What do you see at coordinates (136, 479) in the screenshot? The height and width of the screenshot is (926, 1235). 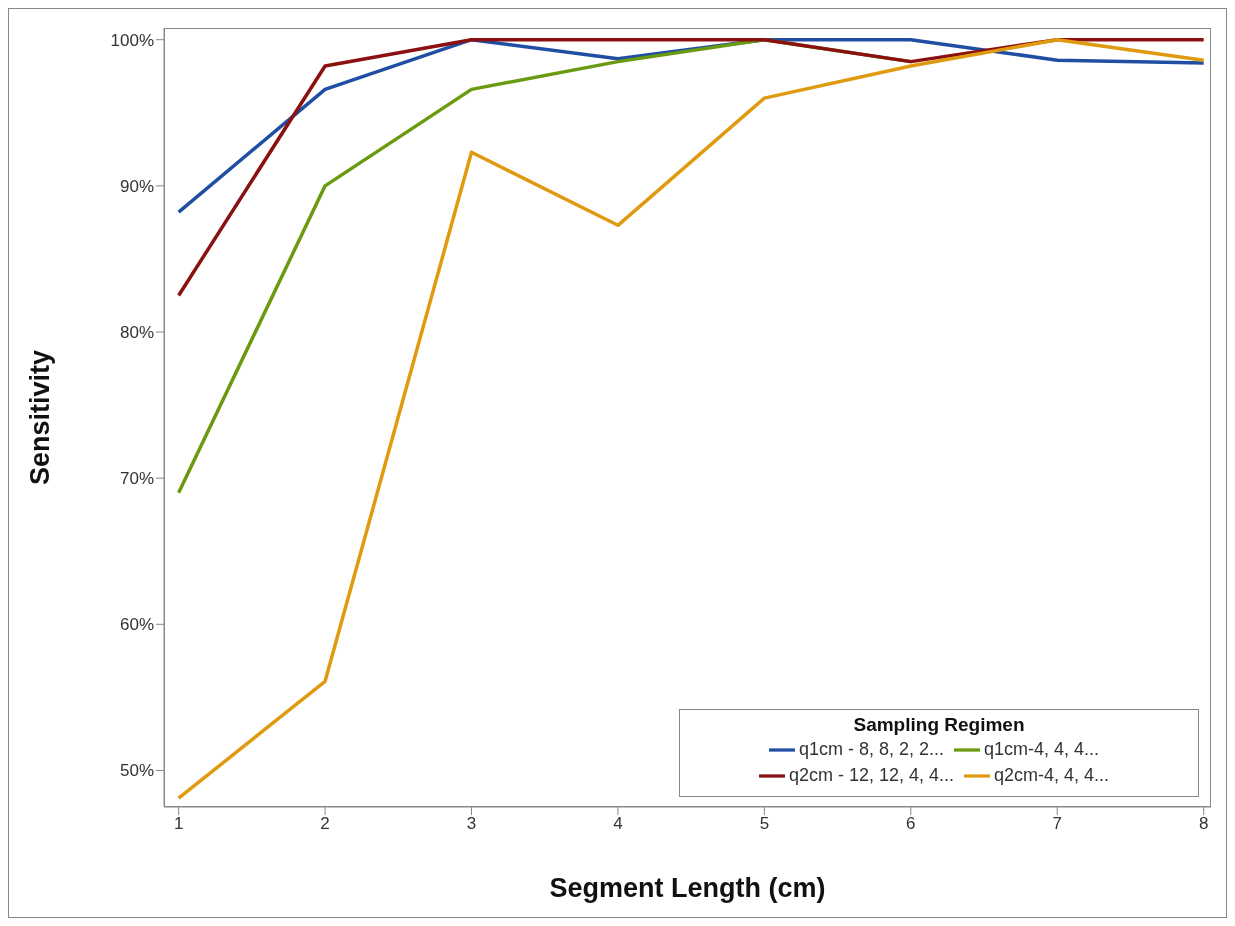 I see `y-tick-label: 70%` at bounding box center [136, 479].